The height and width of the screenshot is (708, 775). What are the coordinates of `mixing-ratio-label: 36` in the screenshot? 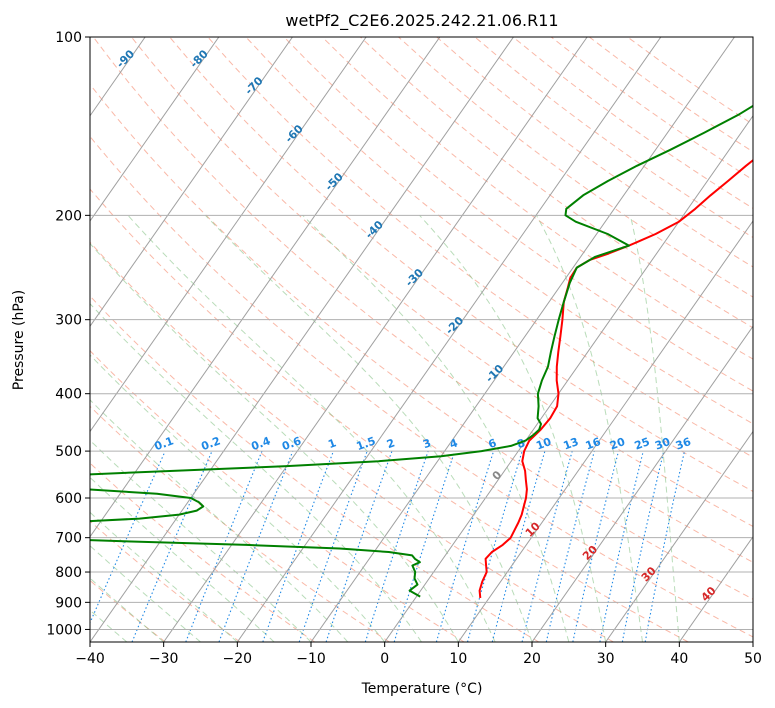 It's located at (683, 444).